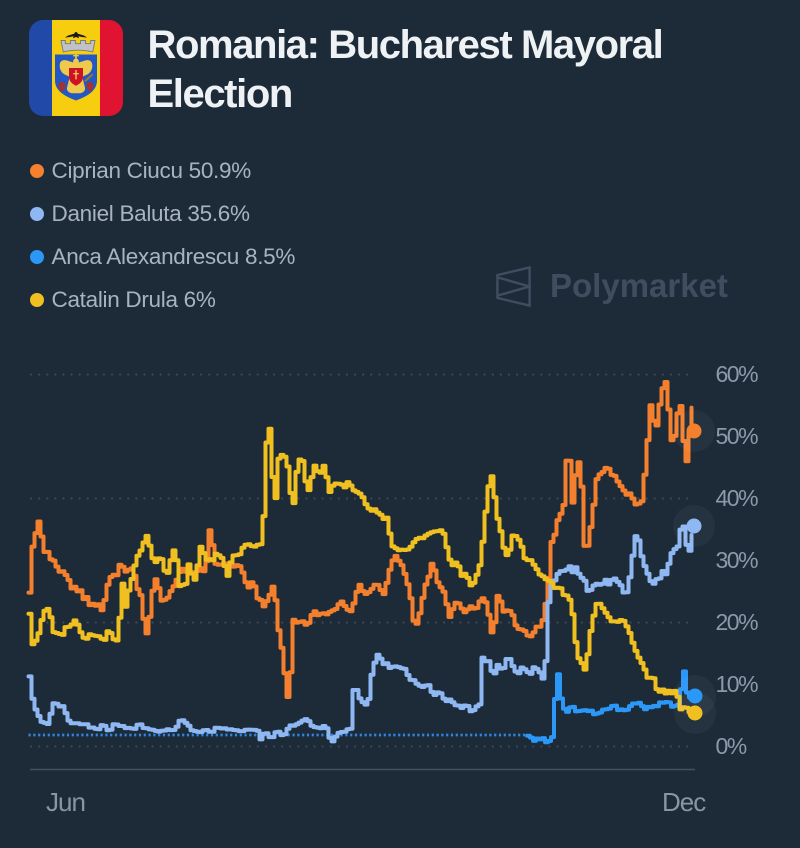 Image resolution: width=800 pixels, height=848 pixels. What do you see at coordinates (737, 374) in the screenshot?
I see `svg-text: 60%` at bounding box center [737, 374].